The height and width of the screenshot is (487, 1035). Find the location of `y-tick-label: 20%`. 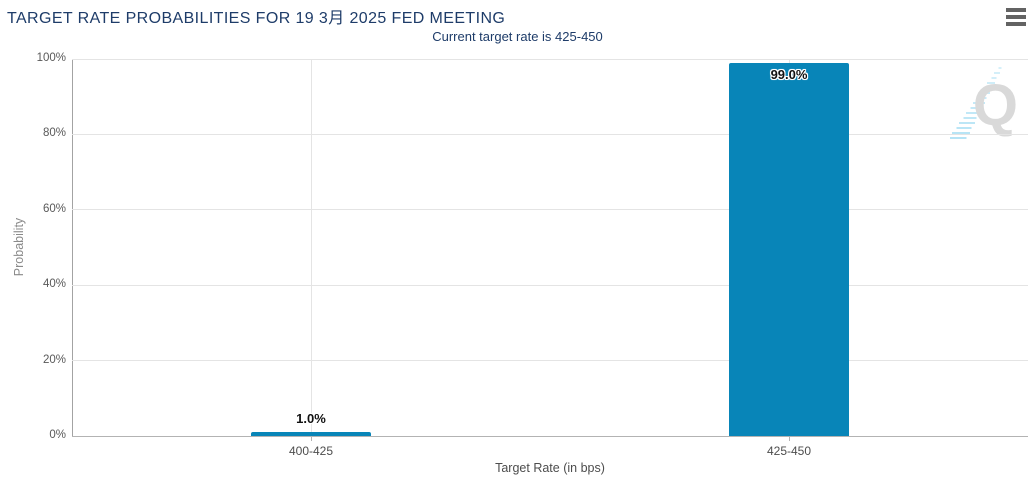

y-tick-label: 20% is located at coordinates (54, 359).